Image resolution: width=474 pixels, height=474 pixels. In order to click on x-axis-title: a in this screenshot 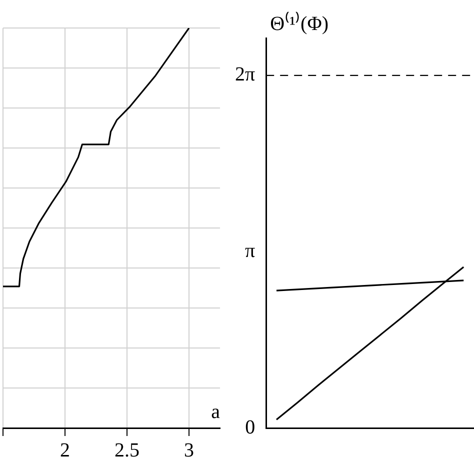, I will do `click(215, 412)`.